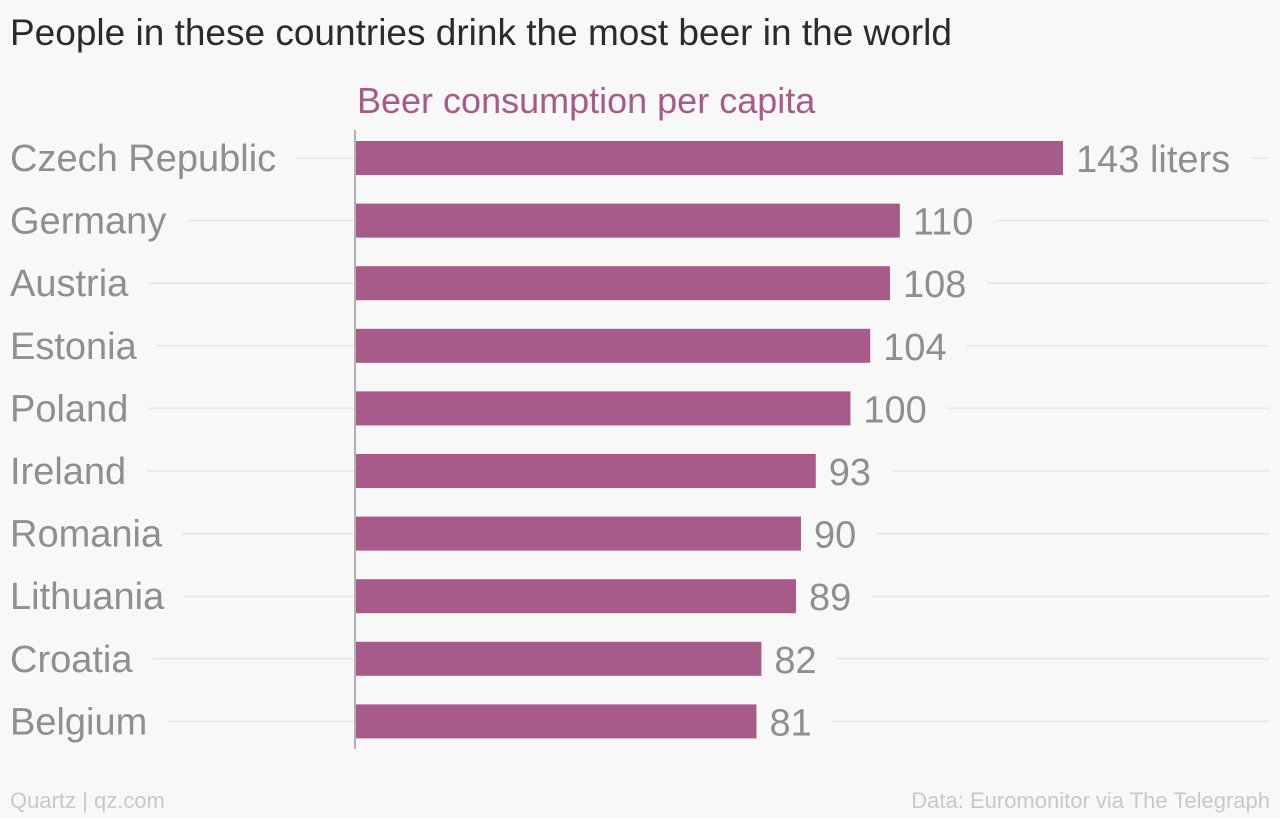  I want to click on value-label: 93, so click(850, 473).